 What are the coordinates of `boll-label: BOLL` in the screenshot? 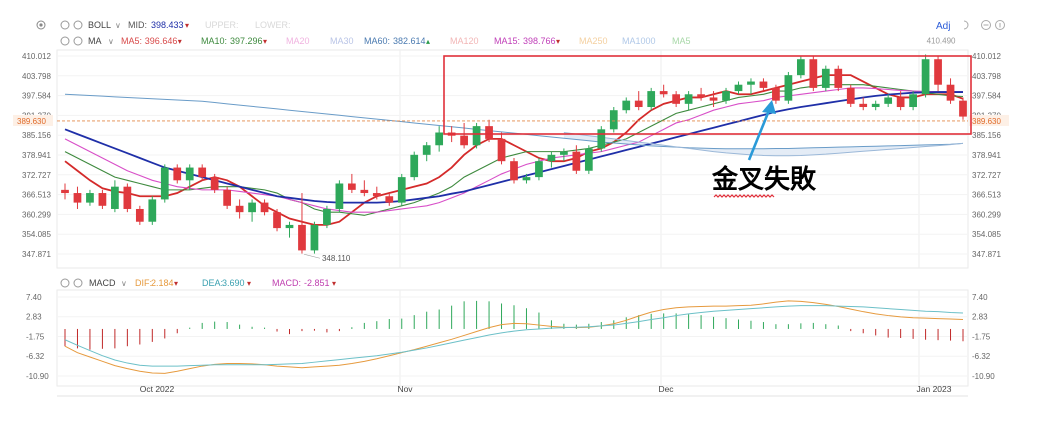 It's located at (99, 25).